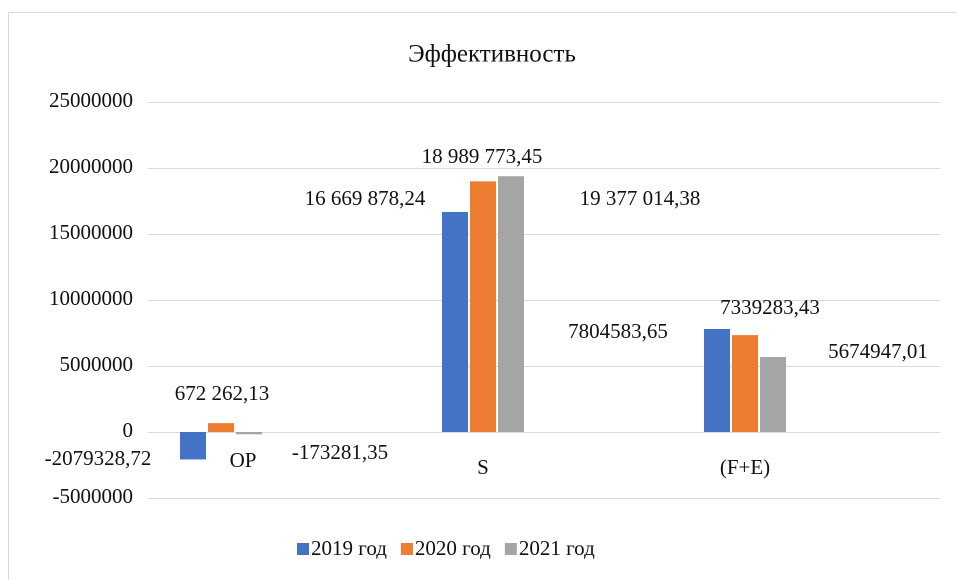  Describe the element at coordinates (453, 548) in the screenshot. I see `legend-label: 2020 год` at that location.